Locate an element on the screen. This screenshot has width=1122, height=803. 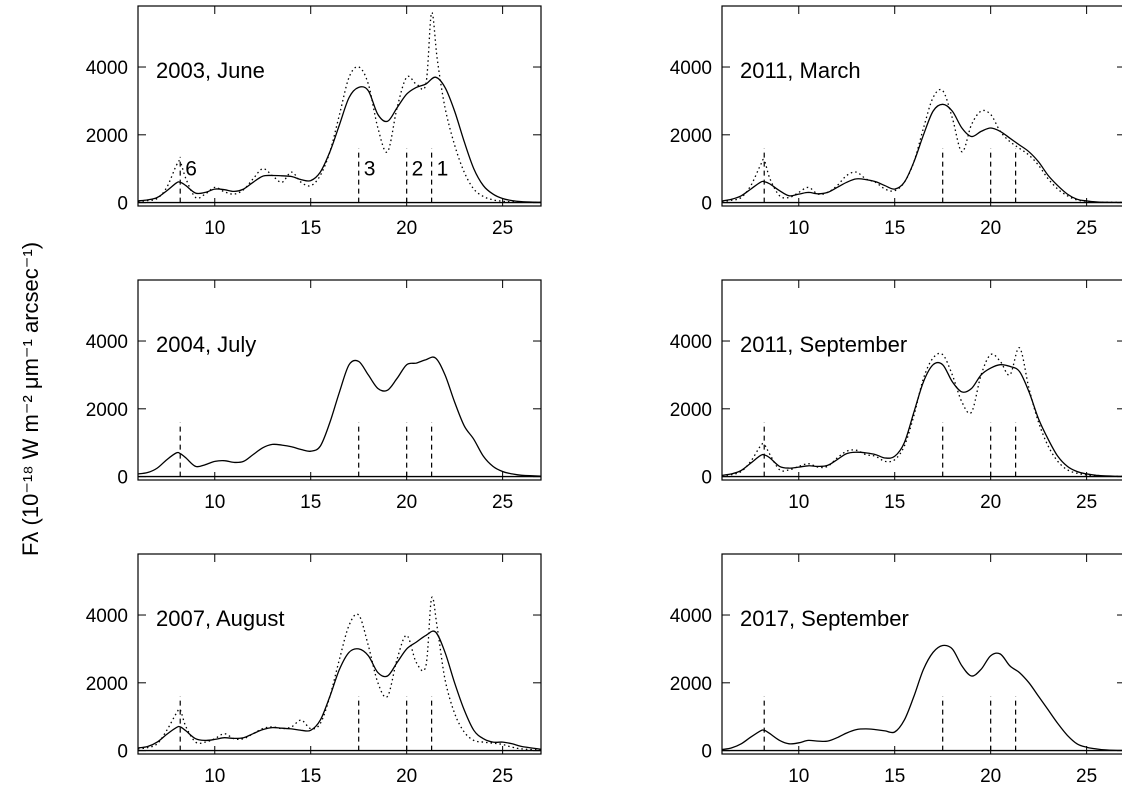
y-axis-label-svg: Fλ (10⁻¹⁸ W m⁻² μm⁻¹ arcsec⁻¹) is located at coordinates (30, 399).